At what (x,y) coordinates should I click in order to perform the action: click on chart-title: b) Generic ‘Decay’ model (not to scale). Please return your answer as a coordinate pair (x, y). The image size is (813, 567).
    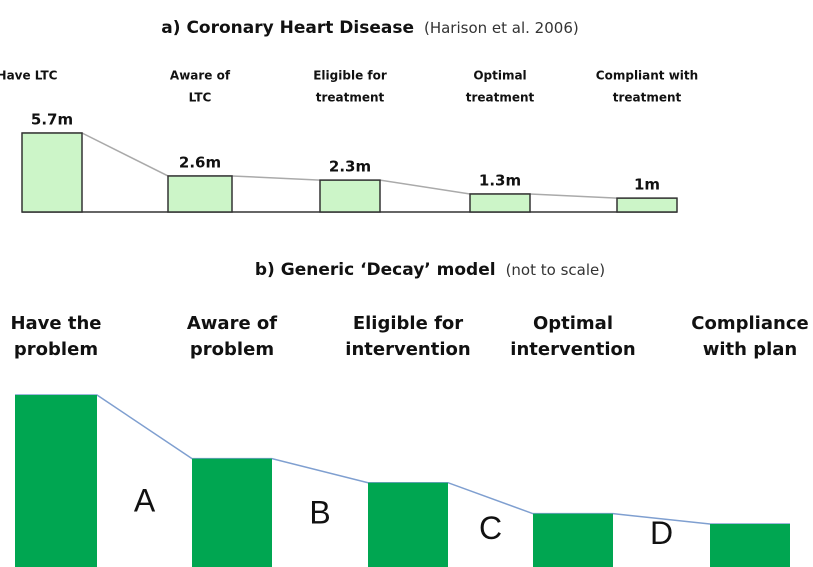
    Looking at the image, I should click on (430, 270).